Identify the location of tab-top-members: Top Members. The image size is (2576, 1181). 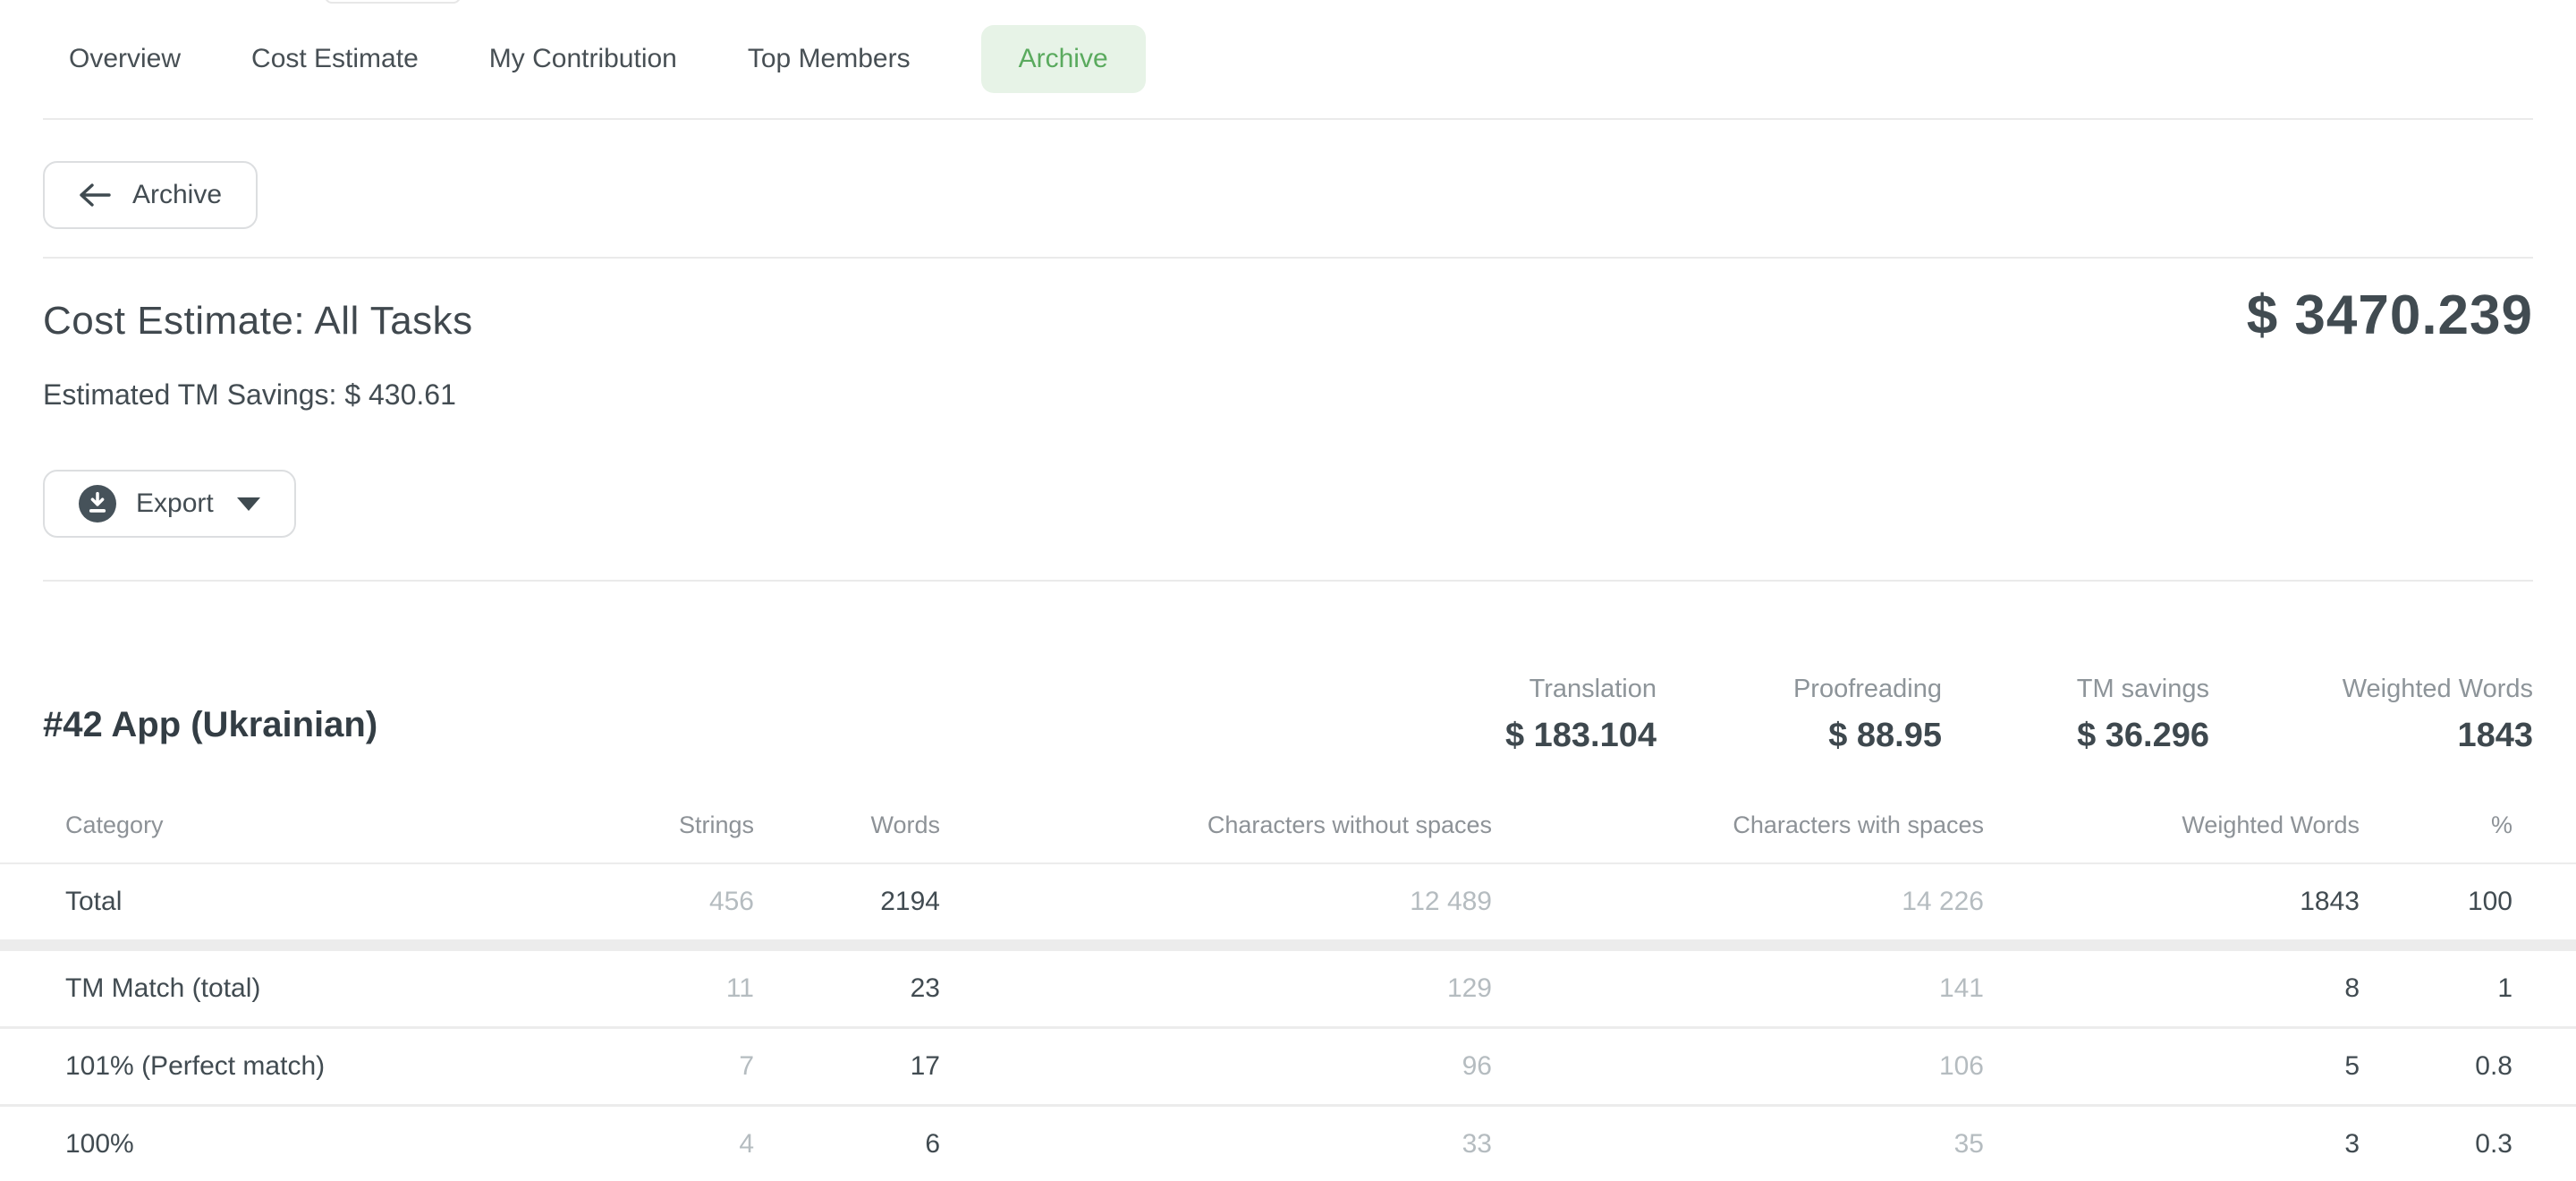
(829, 58).